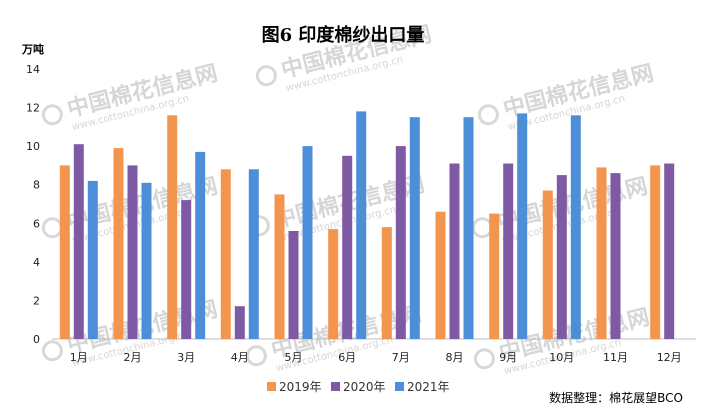 Image resolution: width=709 pixels, height=412 pixels. I want to click on bar-2020年-3月, so click(186, 269).